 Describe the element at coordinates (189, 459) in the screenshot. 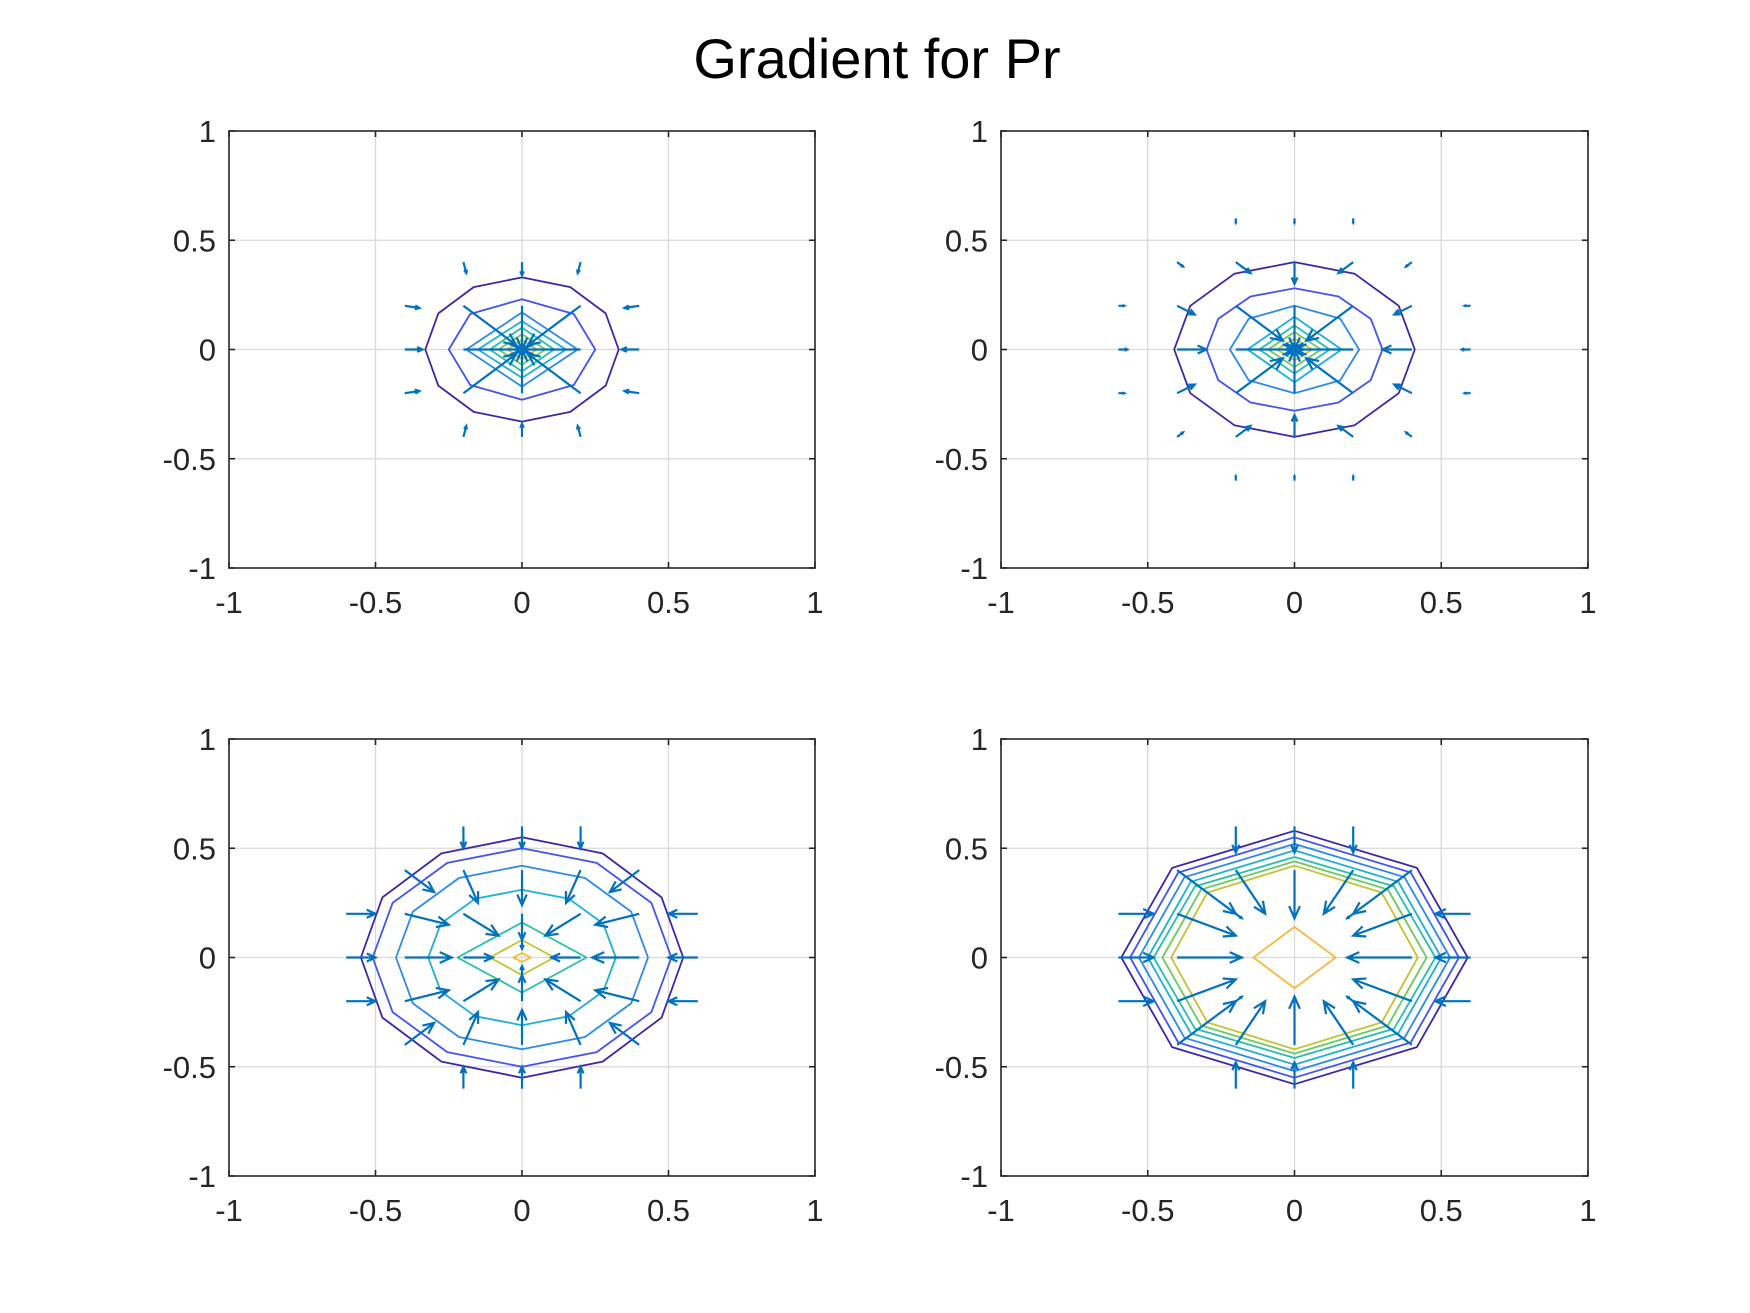

I see `y-tick-label: -0.5` at that location.